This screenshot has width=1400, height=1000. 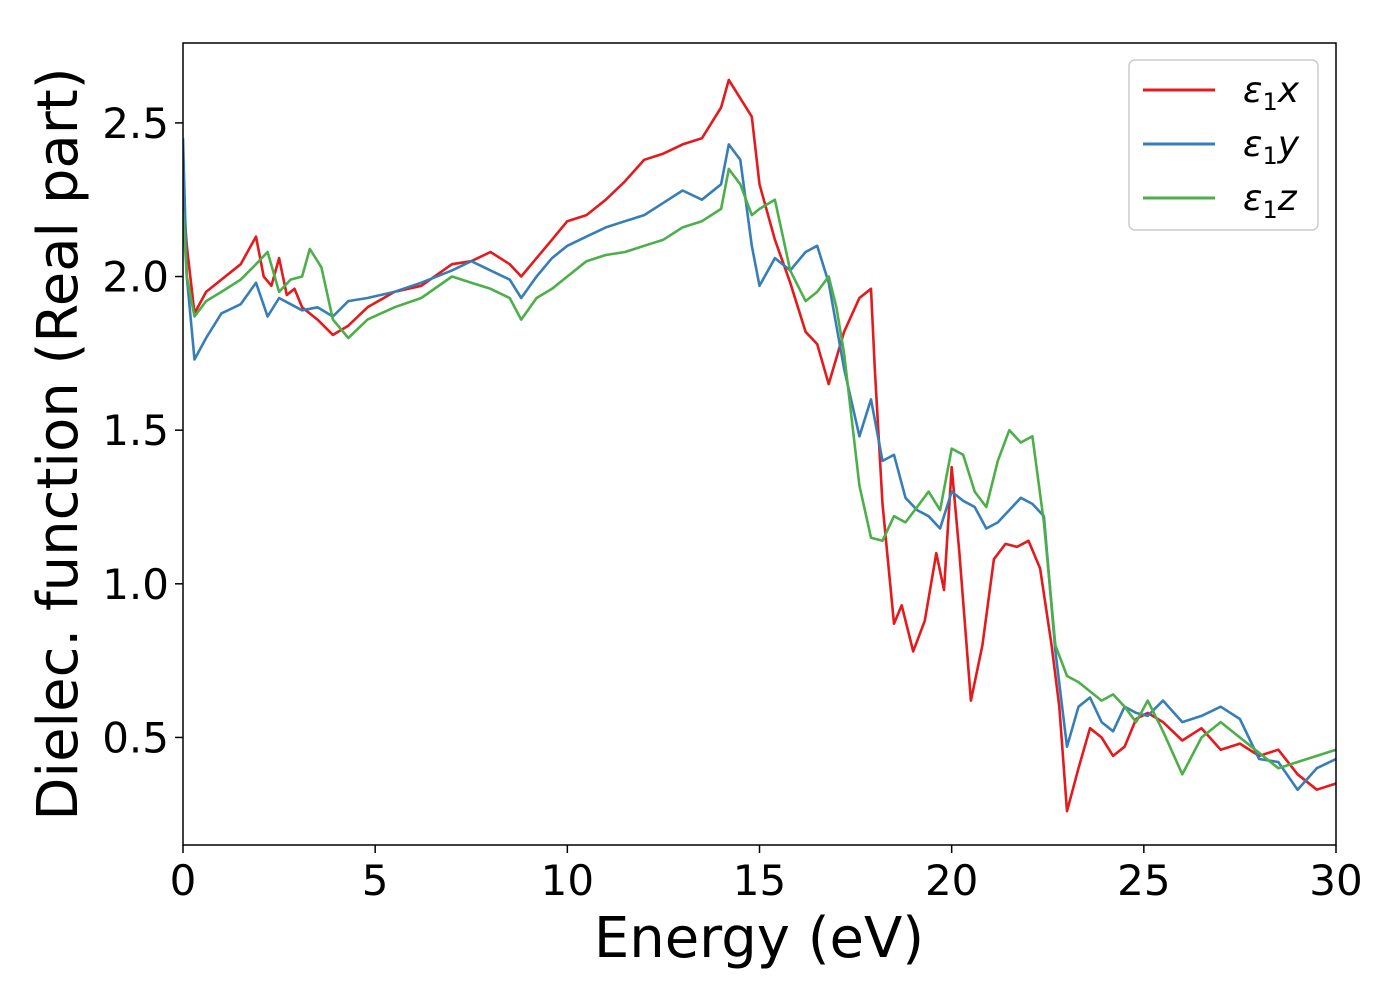 I want to click on x-tick-label: 10, so click(x=567, y=880).